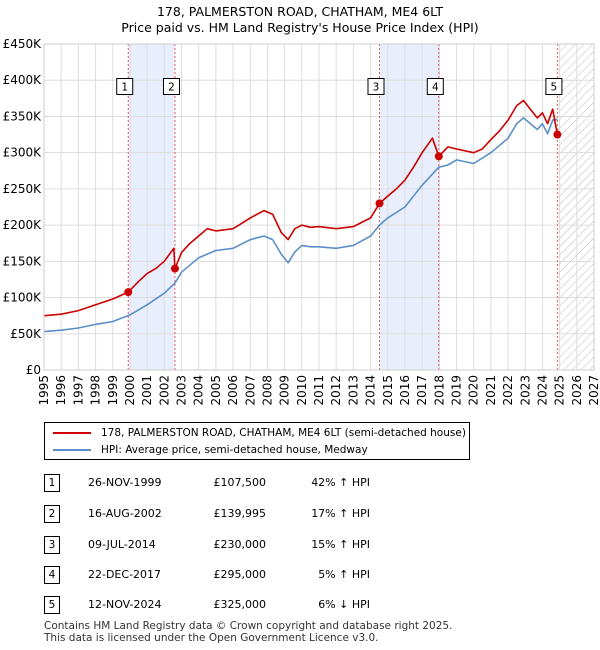 This screenshot has height=650, width=600. Describe the element at coordinates (240, 482) in the screenshot. I see `transaction-price: £107,500` at that location.